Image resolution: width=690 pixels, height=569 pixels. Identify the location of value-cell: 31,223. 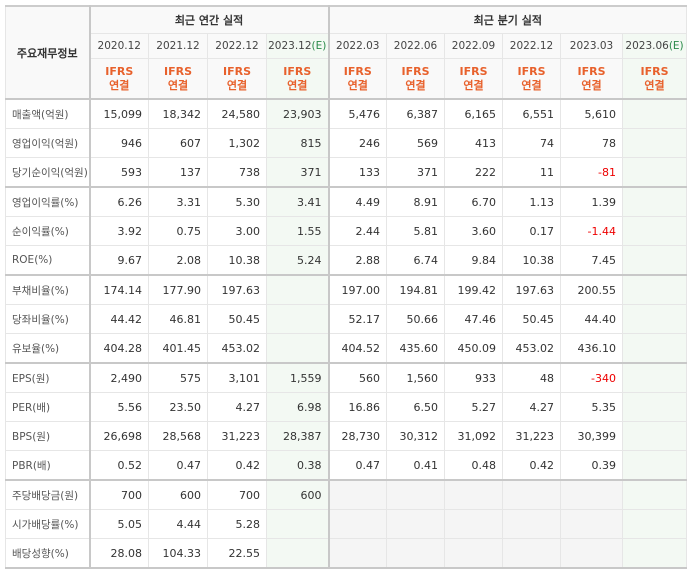
(532, 436).